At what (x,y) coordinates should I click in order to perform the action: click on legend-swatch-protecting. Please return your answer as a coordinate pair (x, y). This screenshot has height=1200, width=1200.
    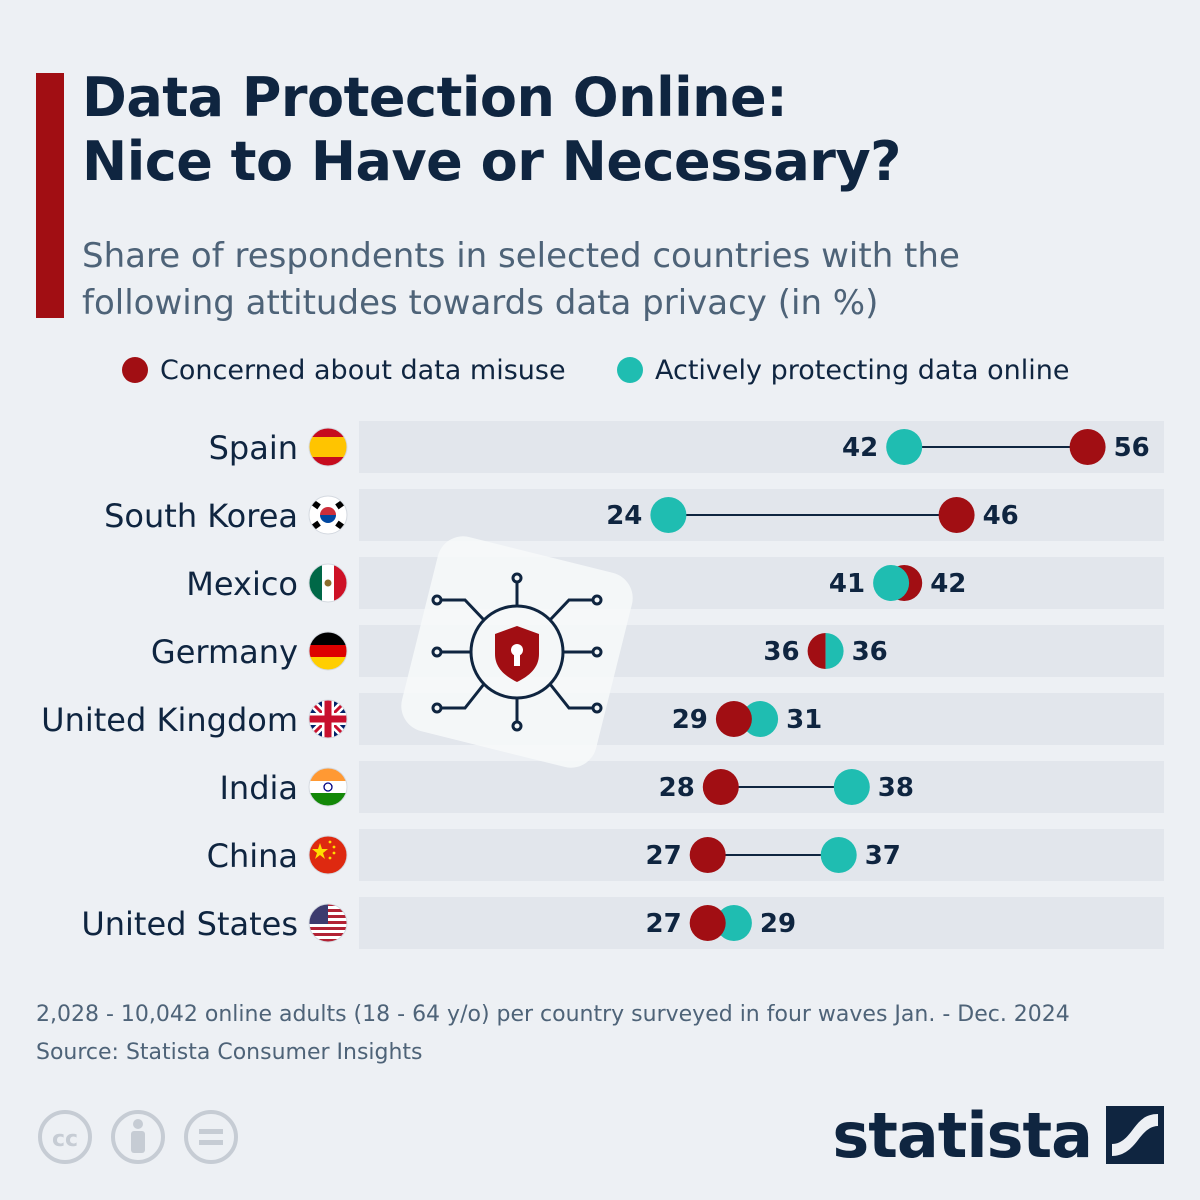
    Looking at the image, I should click on (630, 370).